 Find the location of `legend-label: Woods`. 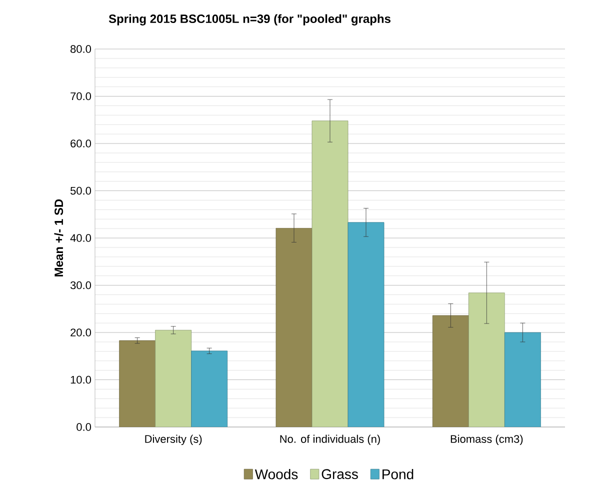

legend-label: Woods is located at coordinates (276, 474).